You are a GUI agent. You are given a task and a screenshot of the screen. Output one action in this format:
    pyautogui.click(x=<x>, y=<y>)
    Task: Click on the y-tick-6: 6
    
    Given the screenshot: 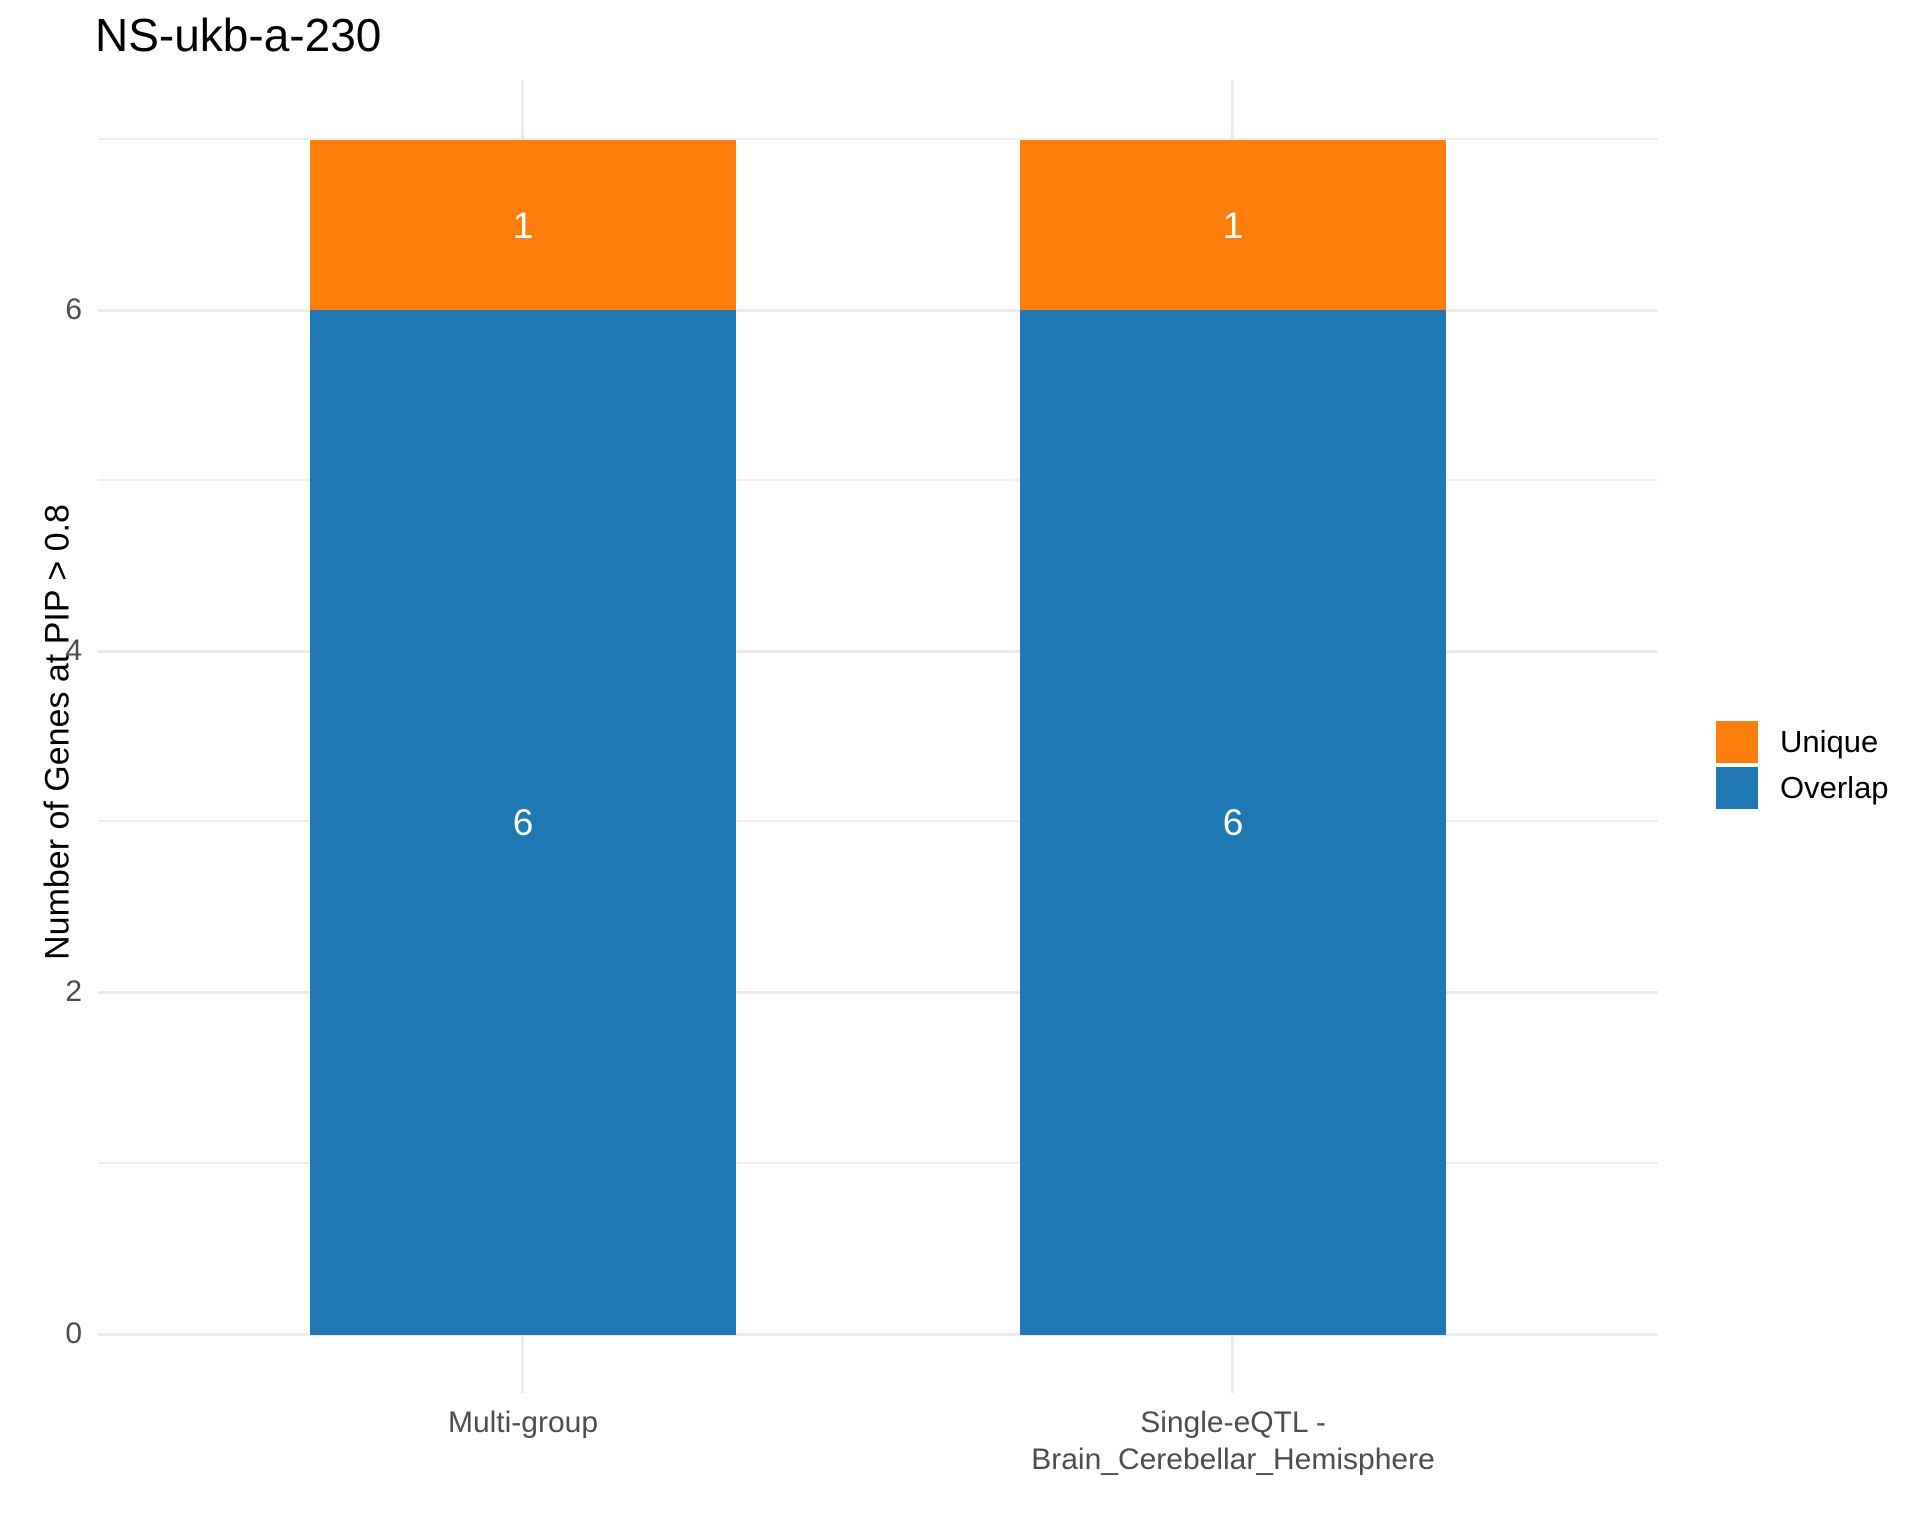 What is the action you would take?
    pyautogui.click(x=73, y=309)
    